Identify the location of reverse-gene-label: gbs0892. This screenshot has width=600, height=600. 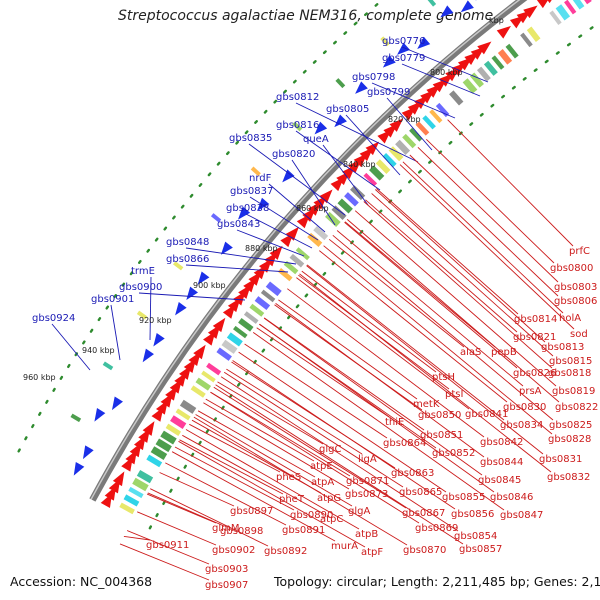
(285, 551).